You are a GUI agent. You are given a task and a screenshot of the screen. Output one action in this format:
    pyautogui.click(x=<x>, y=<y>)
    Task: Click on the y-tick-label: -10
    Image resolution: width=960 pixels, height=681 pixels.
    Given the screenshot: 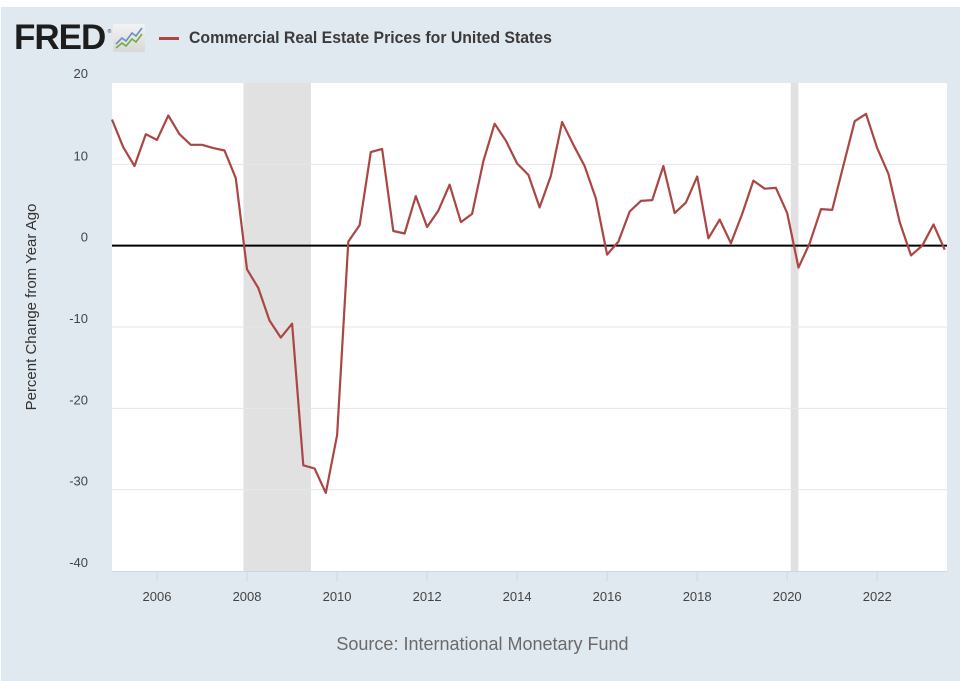 What is the action you would take?
    pyautogui.click(x=78, y=318)
    